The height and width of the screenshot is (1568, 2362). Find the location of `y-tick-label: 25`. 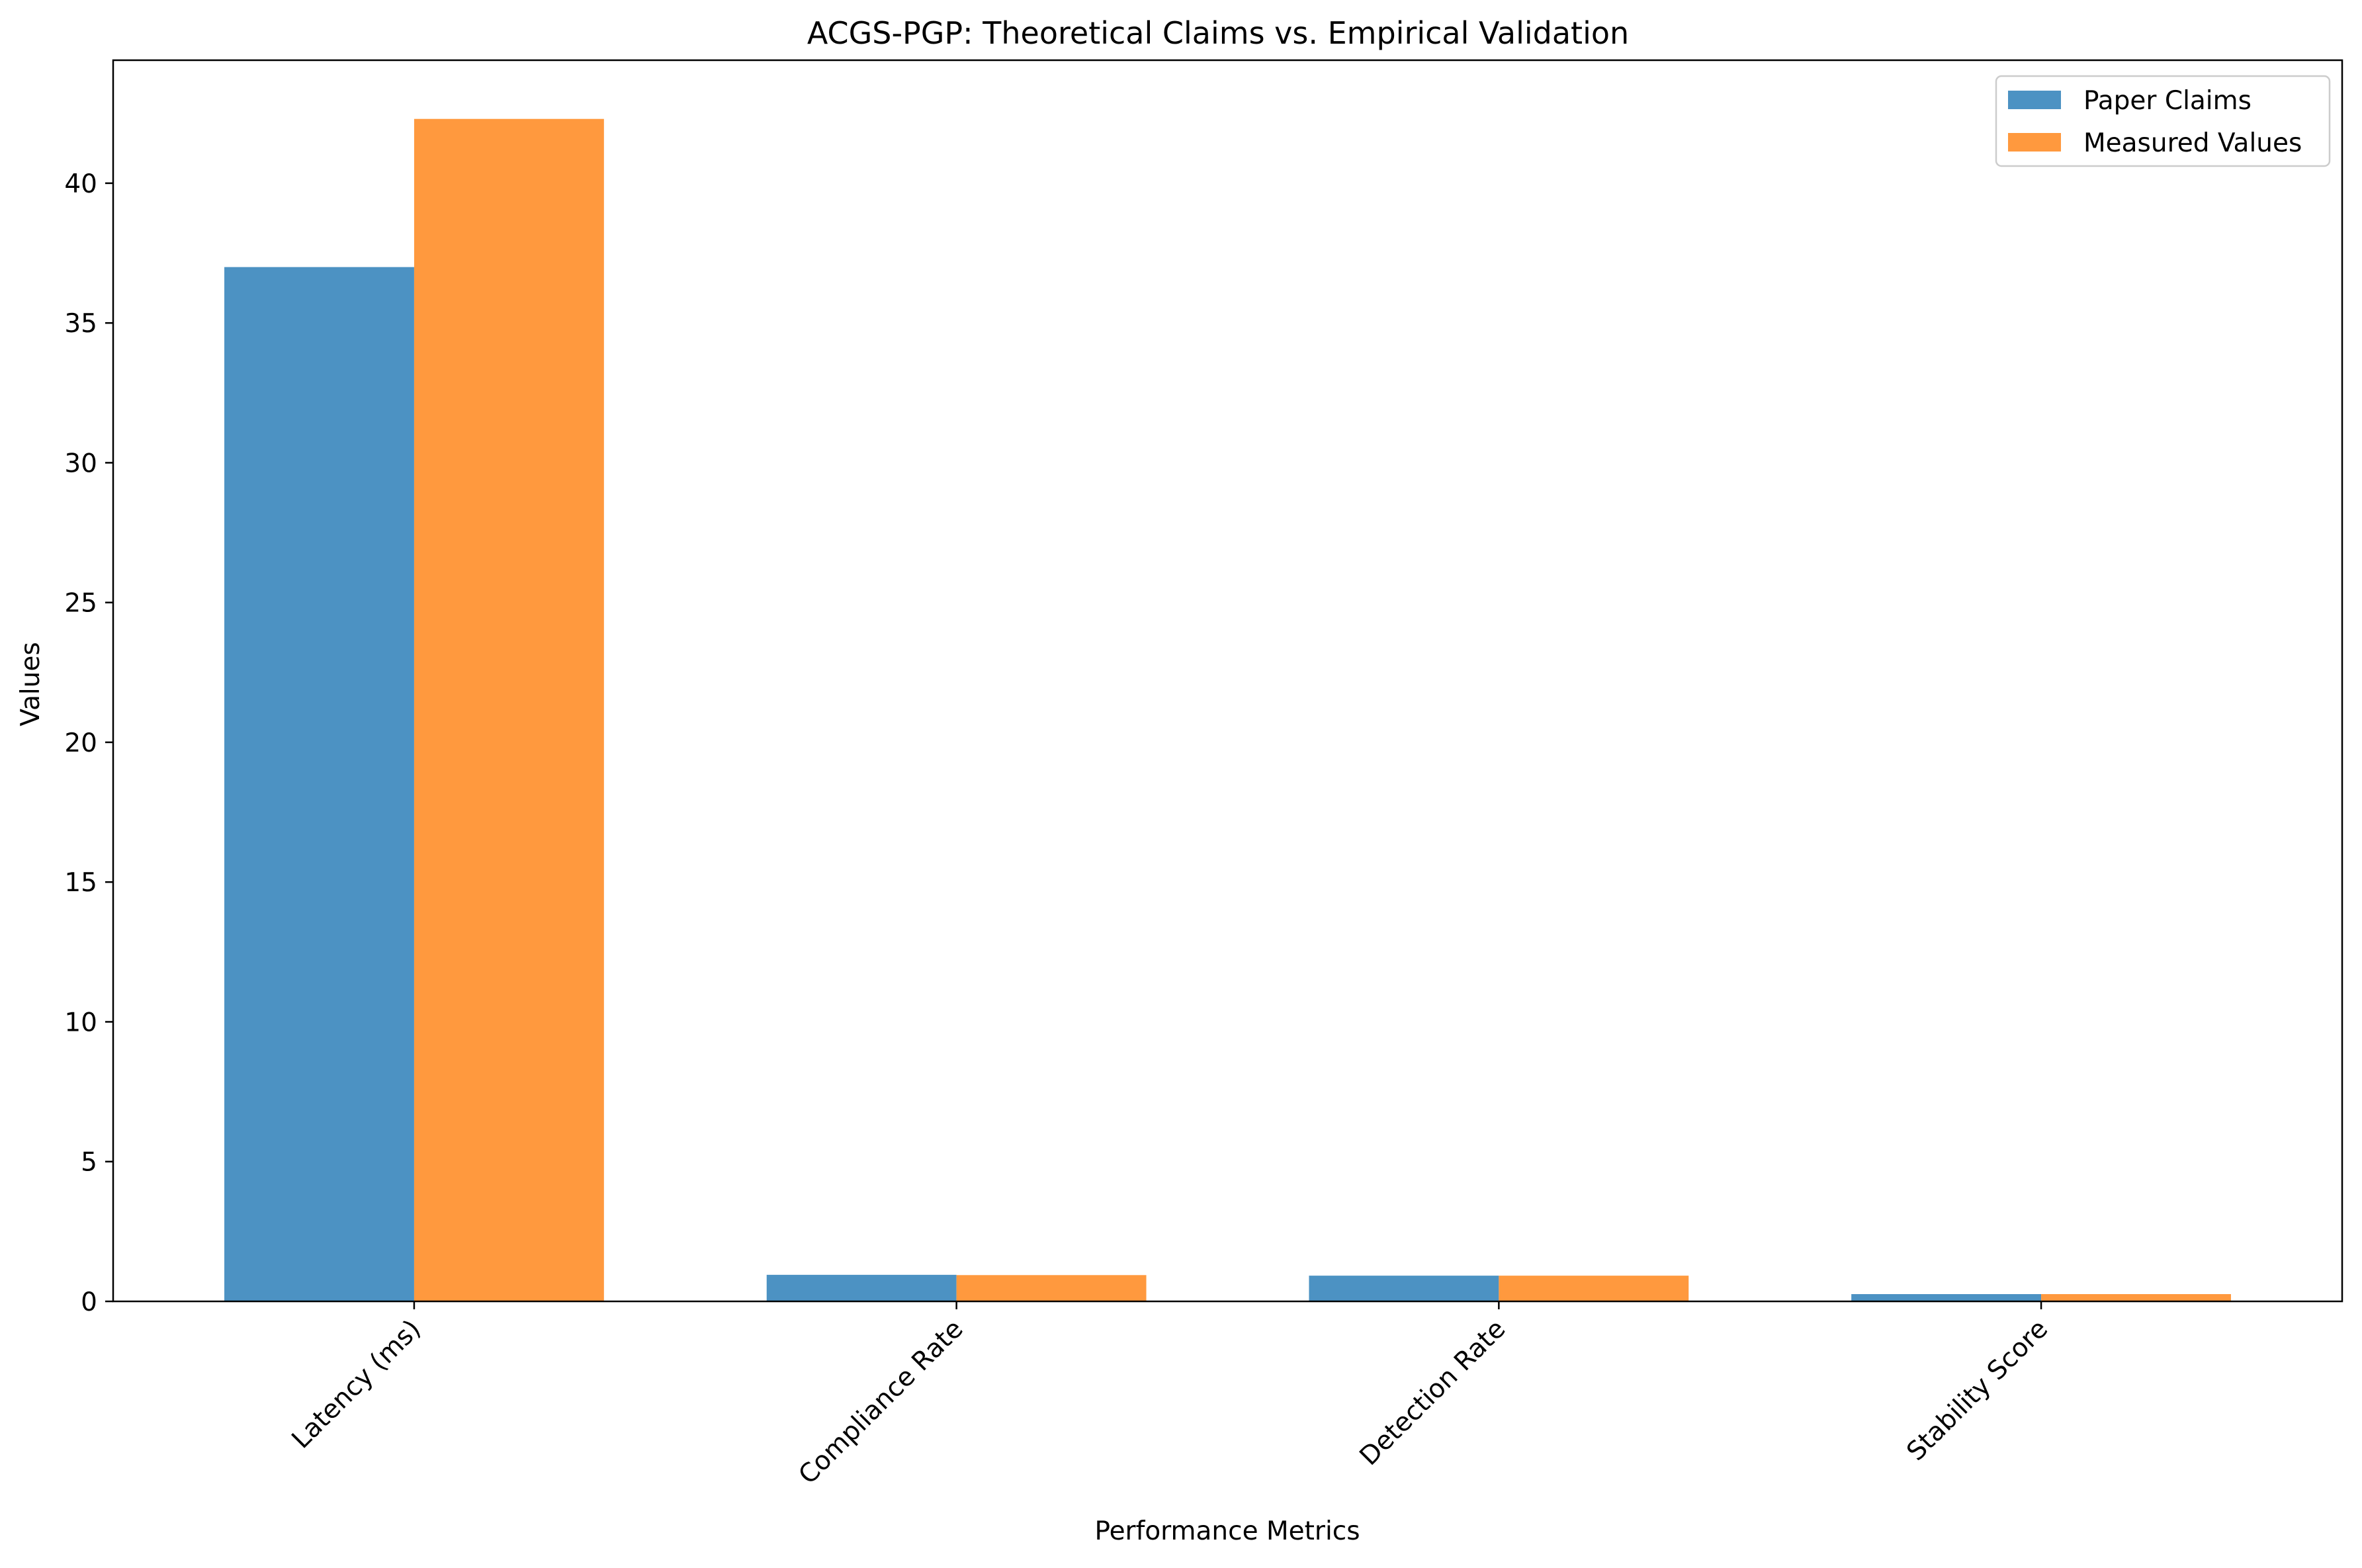

y-tick-label: 25 is located at coordinates (80, 604).